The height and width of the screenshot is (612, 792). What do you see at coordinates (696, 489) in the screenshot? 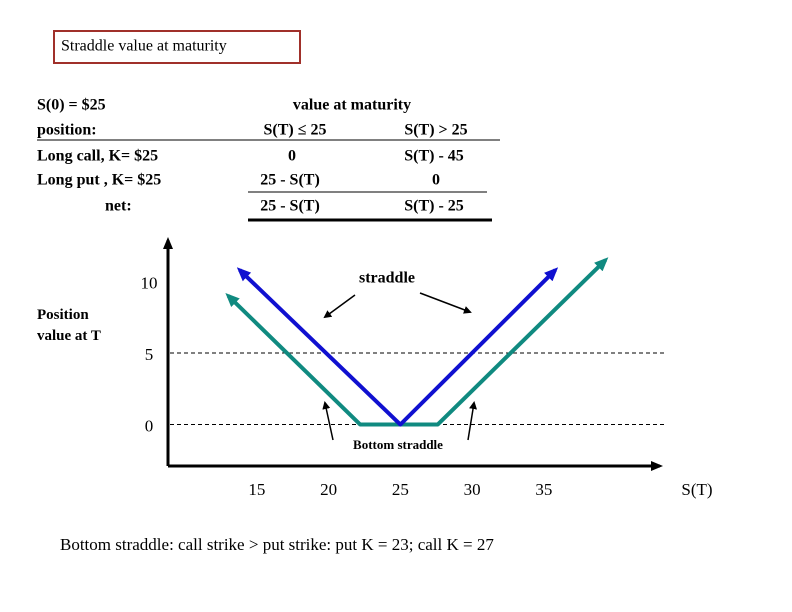
I see `x-axis-label: S(T)` at bounding box center [696, 489].